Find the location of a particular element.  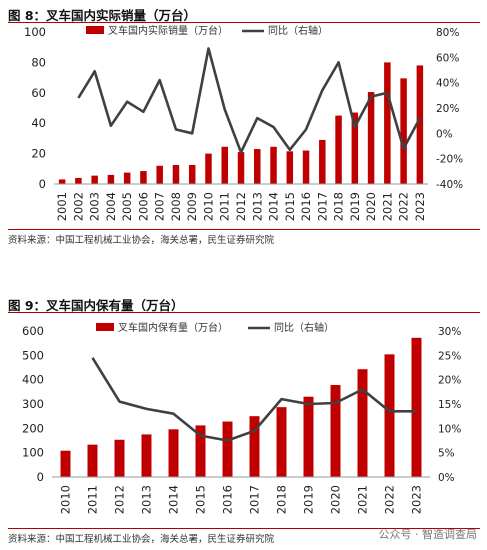

y-right-tick-label: -40% is located at coordinates (449, 185).